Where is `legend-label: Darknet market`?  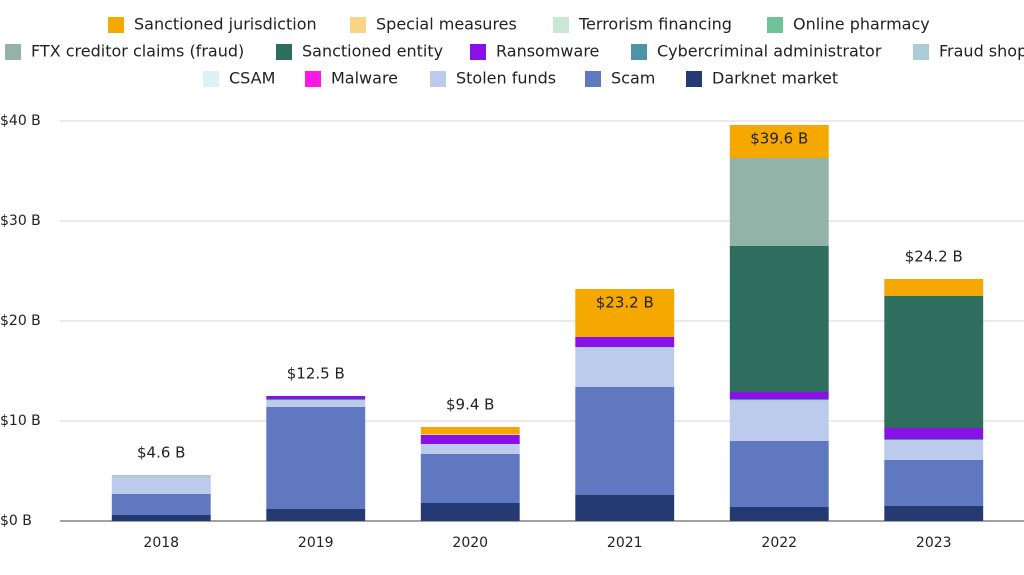
legend-label: Darknet market is located at coordinates (775, 78).